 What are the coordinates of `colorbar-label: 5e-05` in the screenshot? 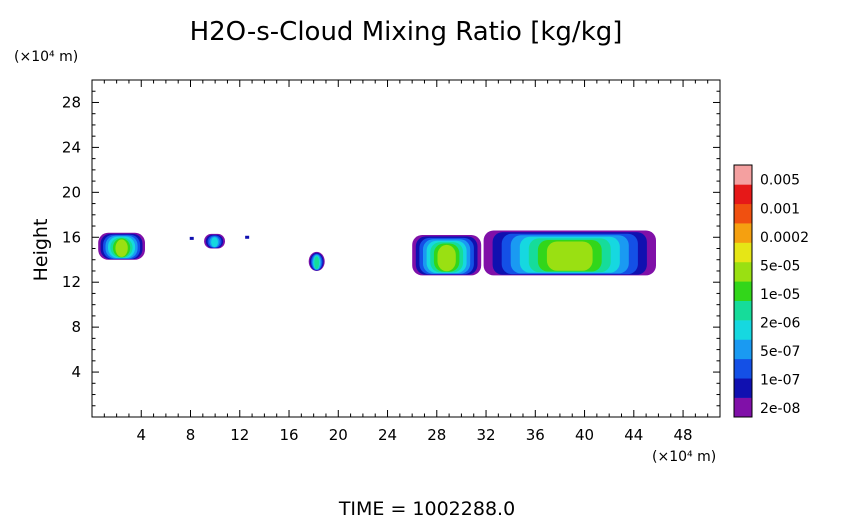 It's located at (780, 266).